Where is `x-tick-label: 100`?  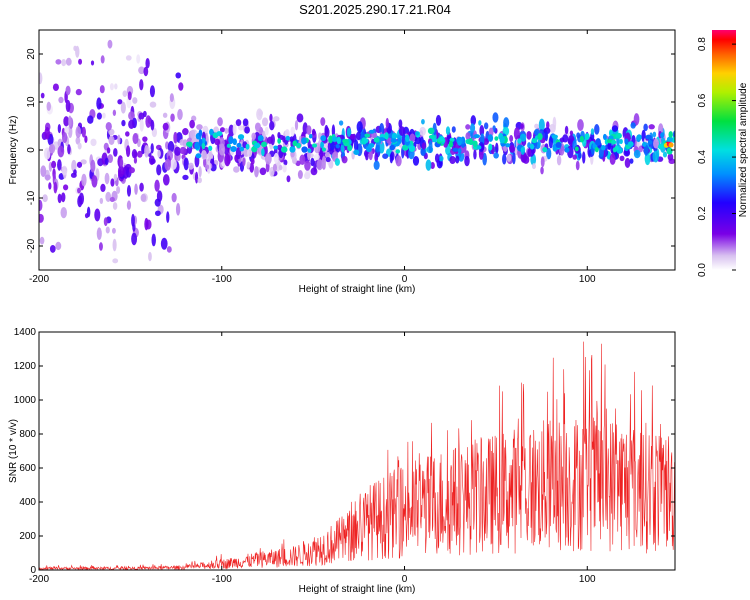
x-tick-label: 100 is located at coordinates (587, 579).